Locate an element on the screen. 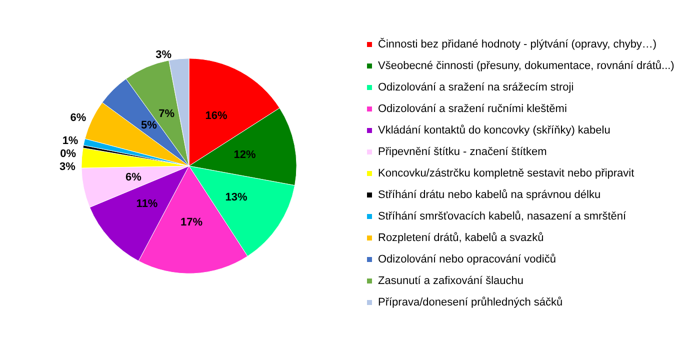  data-label: 5% is located at coordinates (149, 126).